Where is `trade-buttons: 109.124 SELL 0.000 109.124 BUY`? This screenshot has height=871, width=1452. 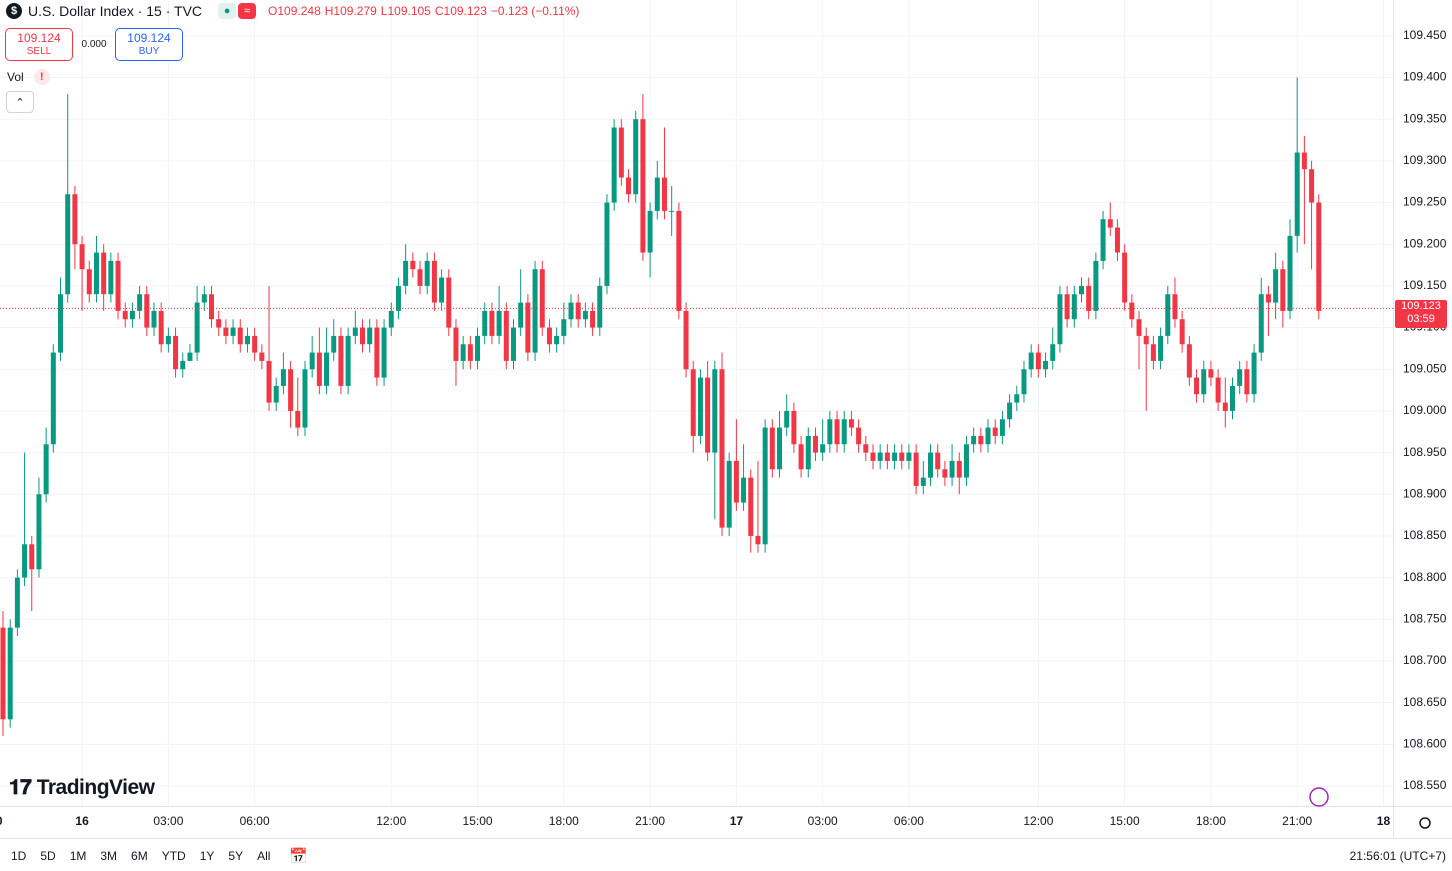 trade-buttons: 109.124 SELL 0.000 109.124 BUY is located at coordinates (94, 44).